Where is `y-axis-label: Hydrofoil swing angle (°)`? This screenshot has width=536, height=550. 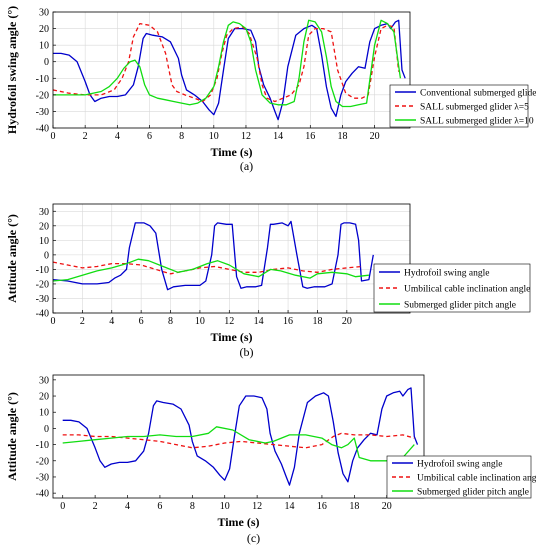
y-axis-label: Hydrofoil swing angle (°) is located at coordinates (12, 70).